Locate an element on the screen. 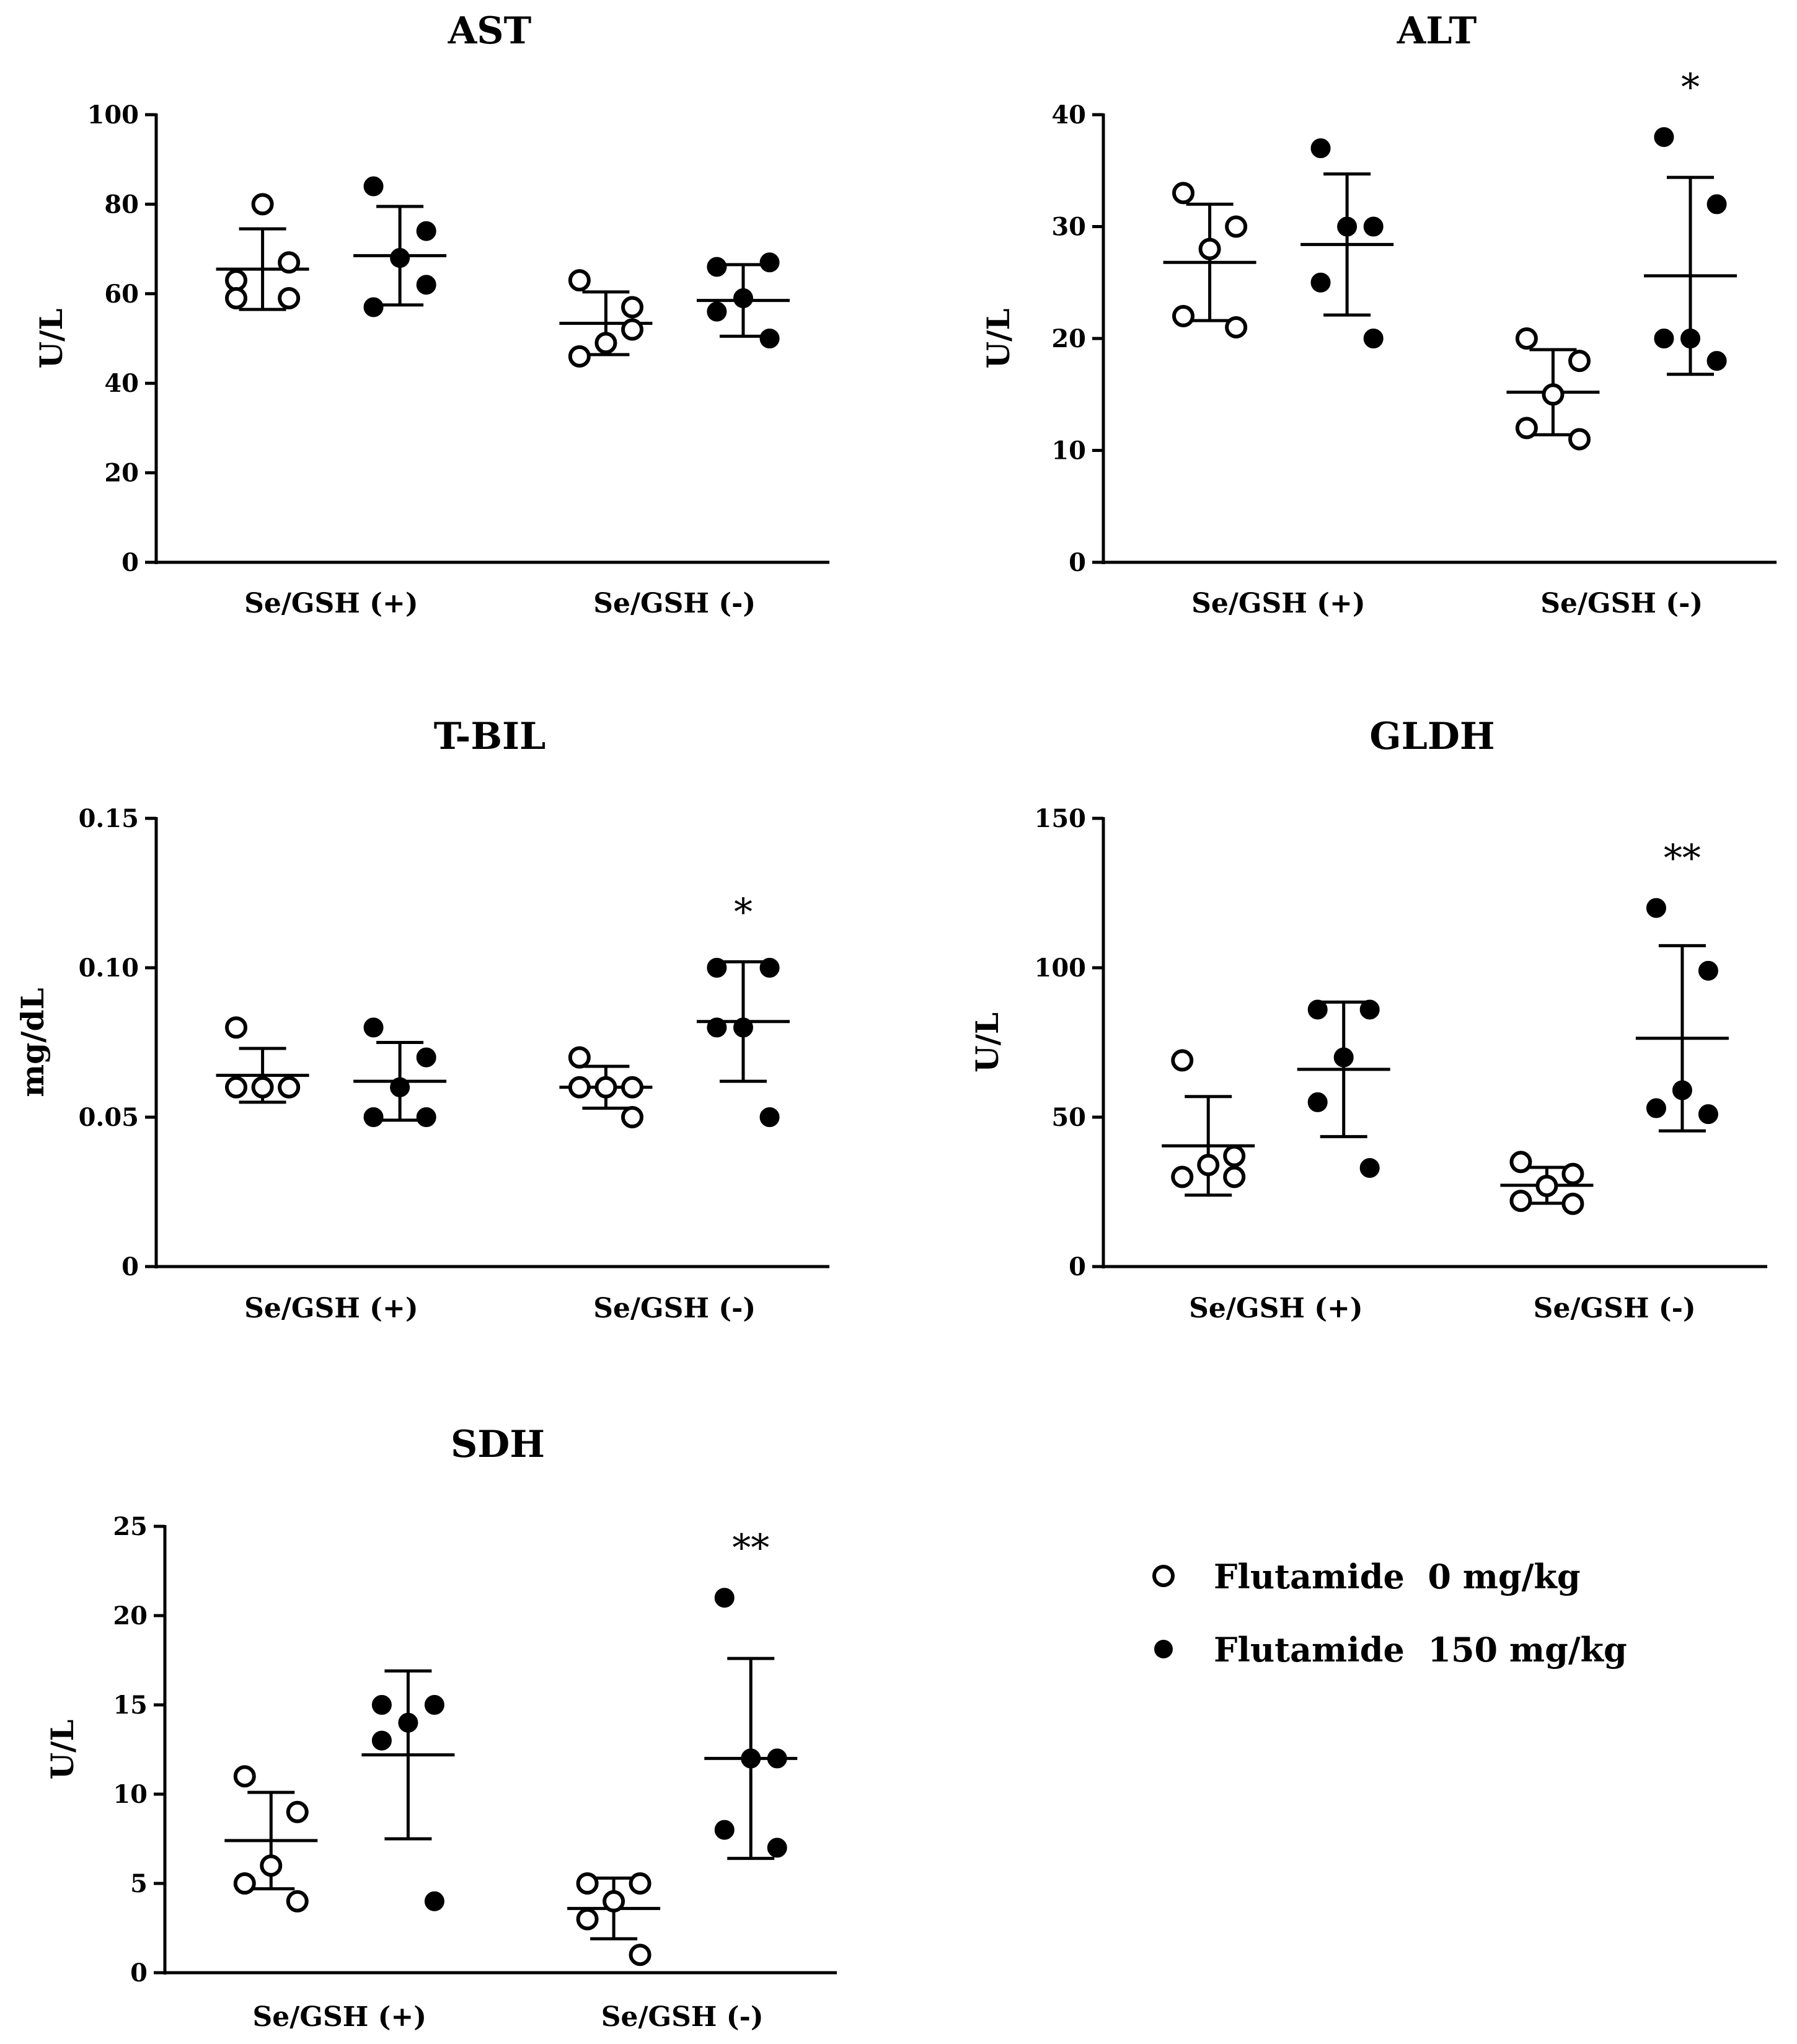  y-tick-label: 10 is located at coordinates (1069, 451).